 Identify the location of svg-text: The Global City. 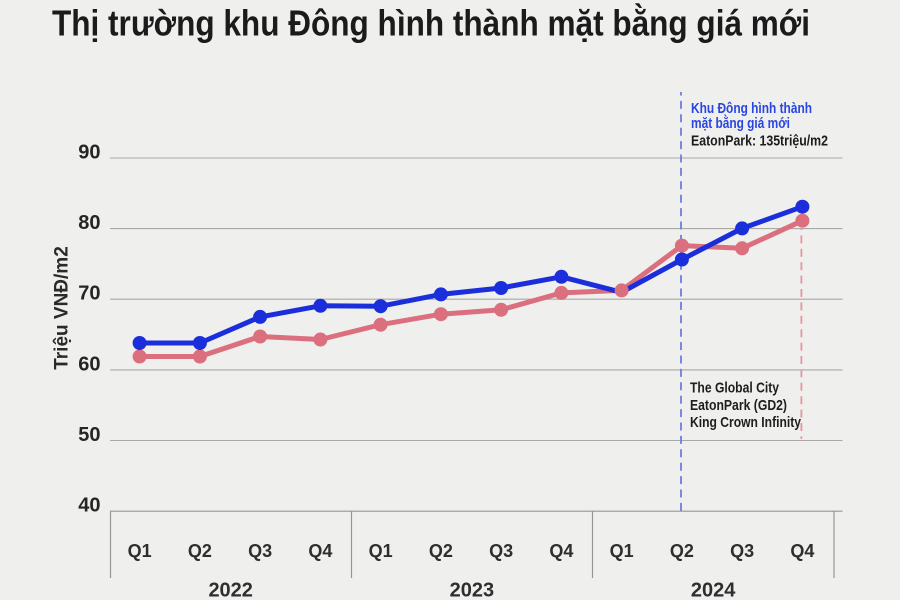
(735, 388).